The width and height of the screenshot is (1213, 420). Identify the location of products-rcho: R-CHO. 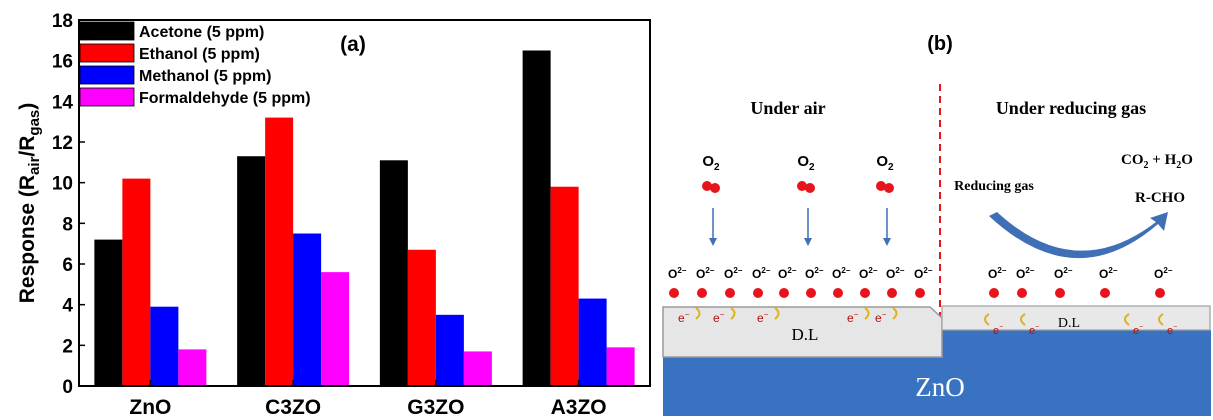
(1160, 198).